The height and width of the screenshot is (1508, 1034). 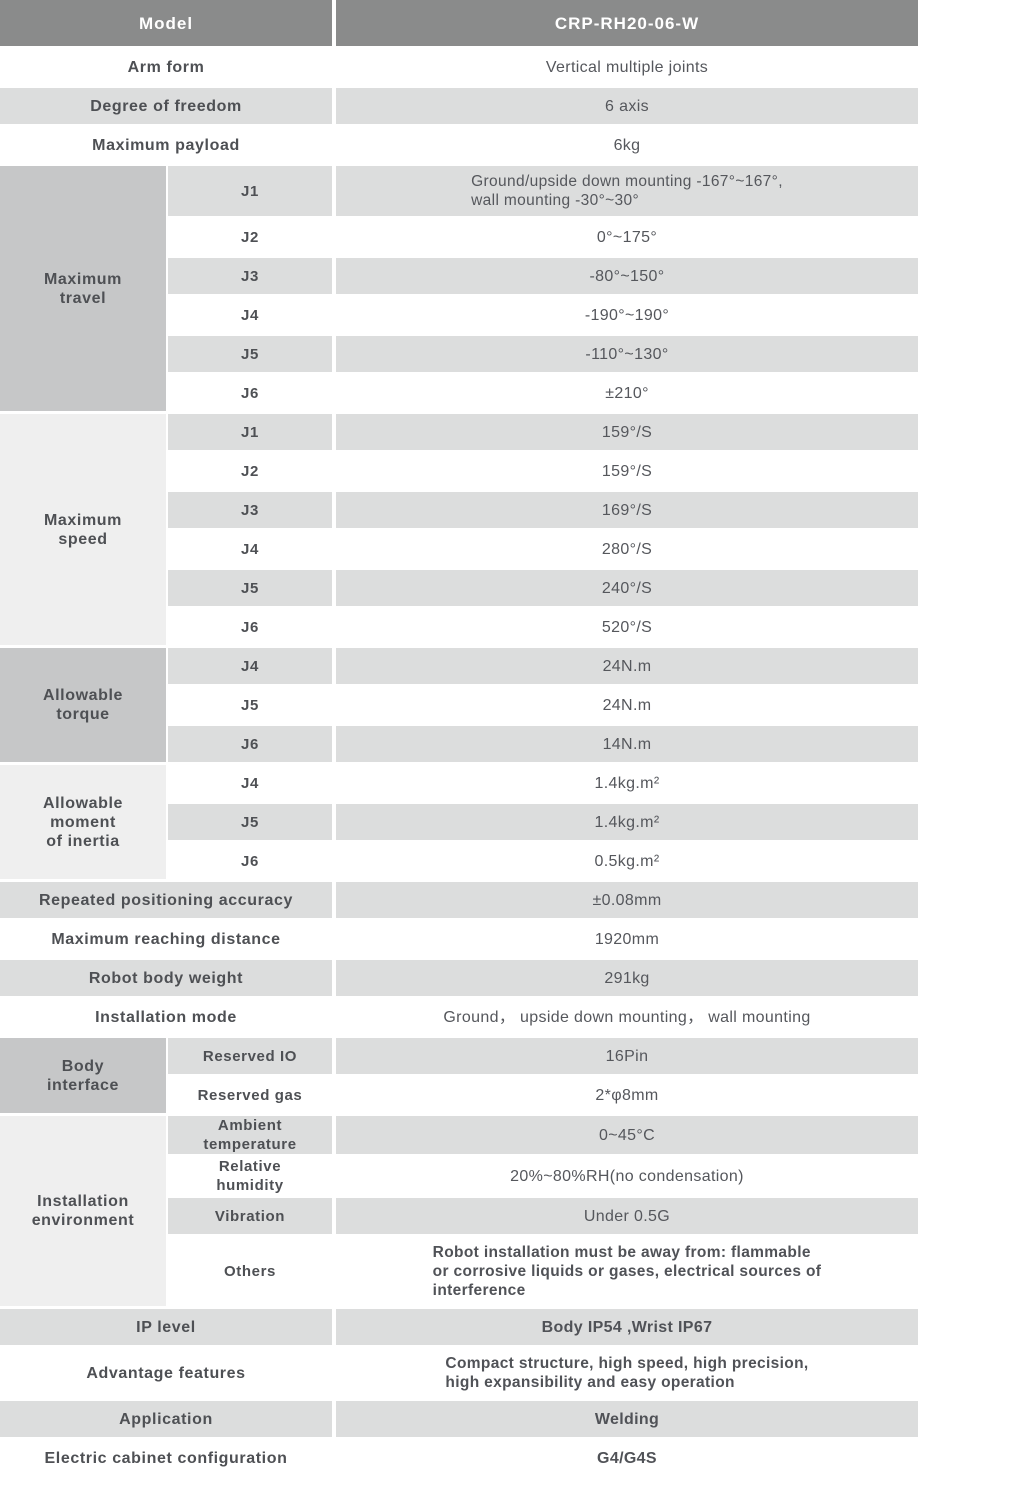 I want to click on row-value-text: 2*φ8mm, so click(x=627, y=1095).